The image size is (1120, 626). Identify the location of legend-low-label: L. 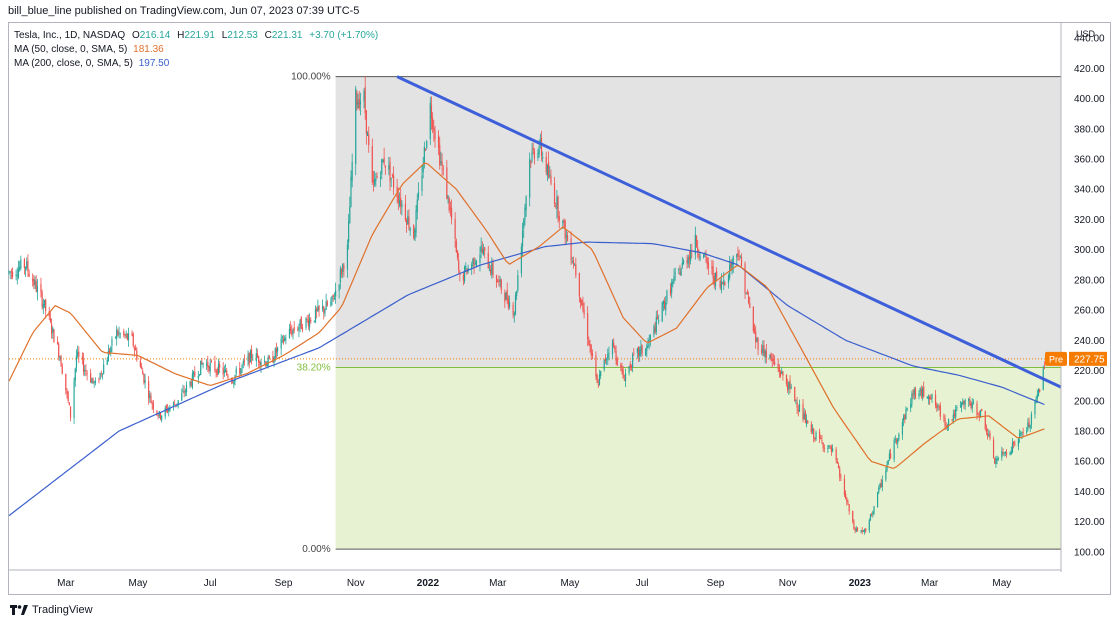
(224, 35).